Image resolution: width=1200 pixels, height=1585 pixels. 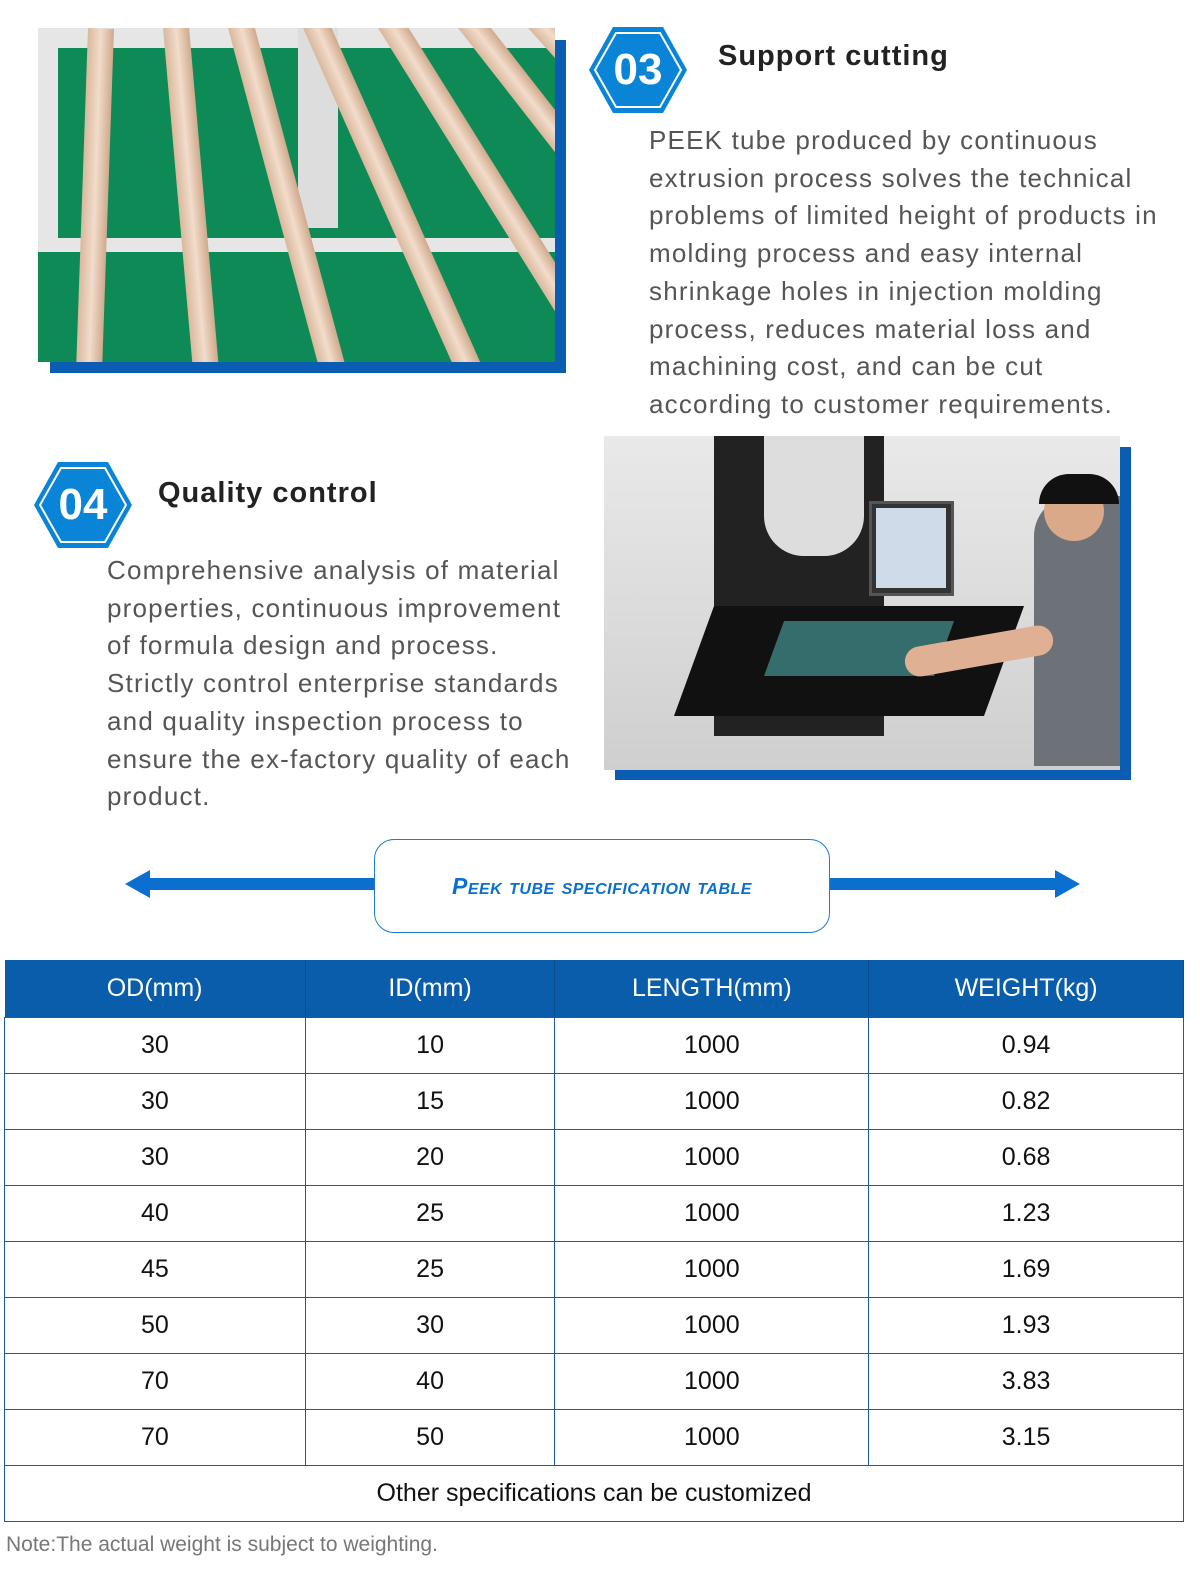 I want to click on table-footer-row: Other specifications can be customized, so click(x=594, y=1493).